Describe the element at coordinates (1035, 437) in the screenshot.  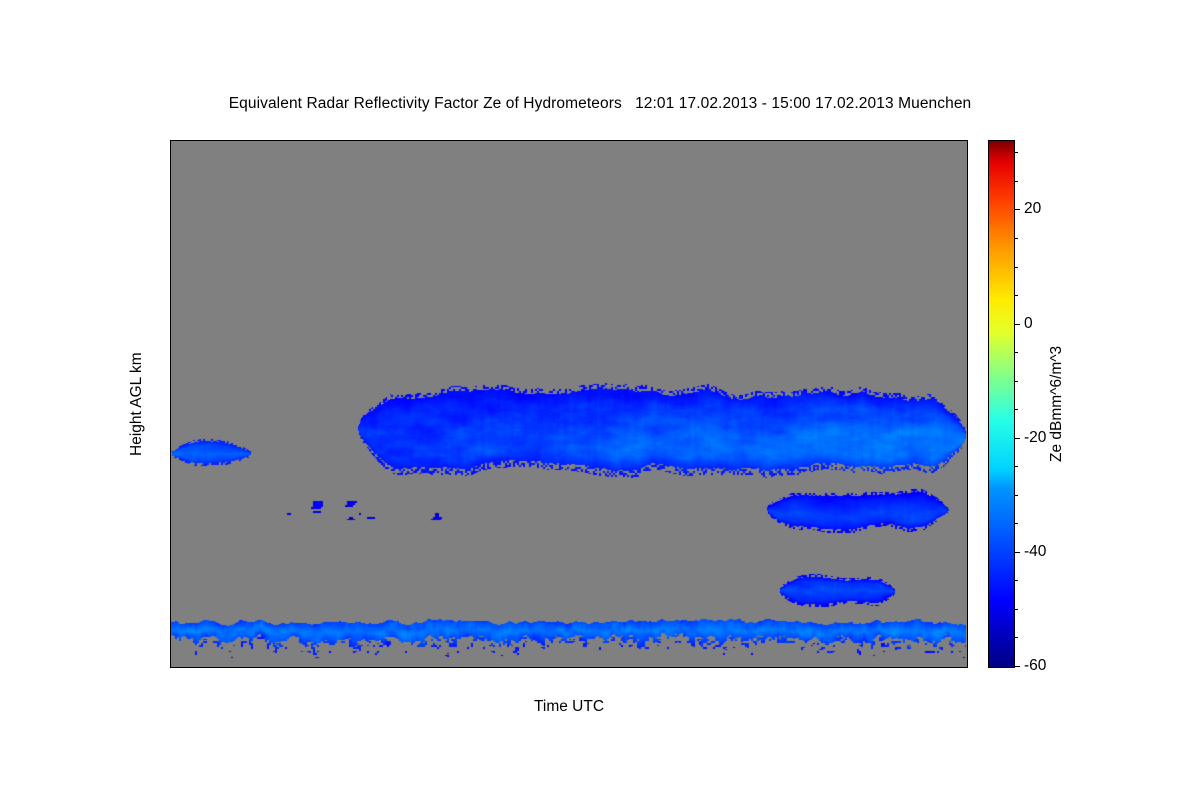
I see `colorbar-tick-label: -20` at that location.